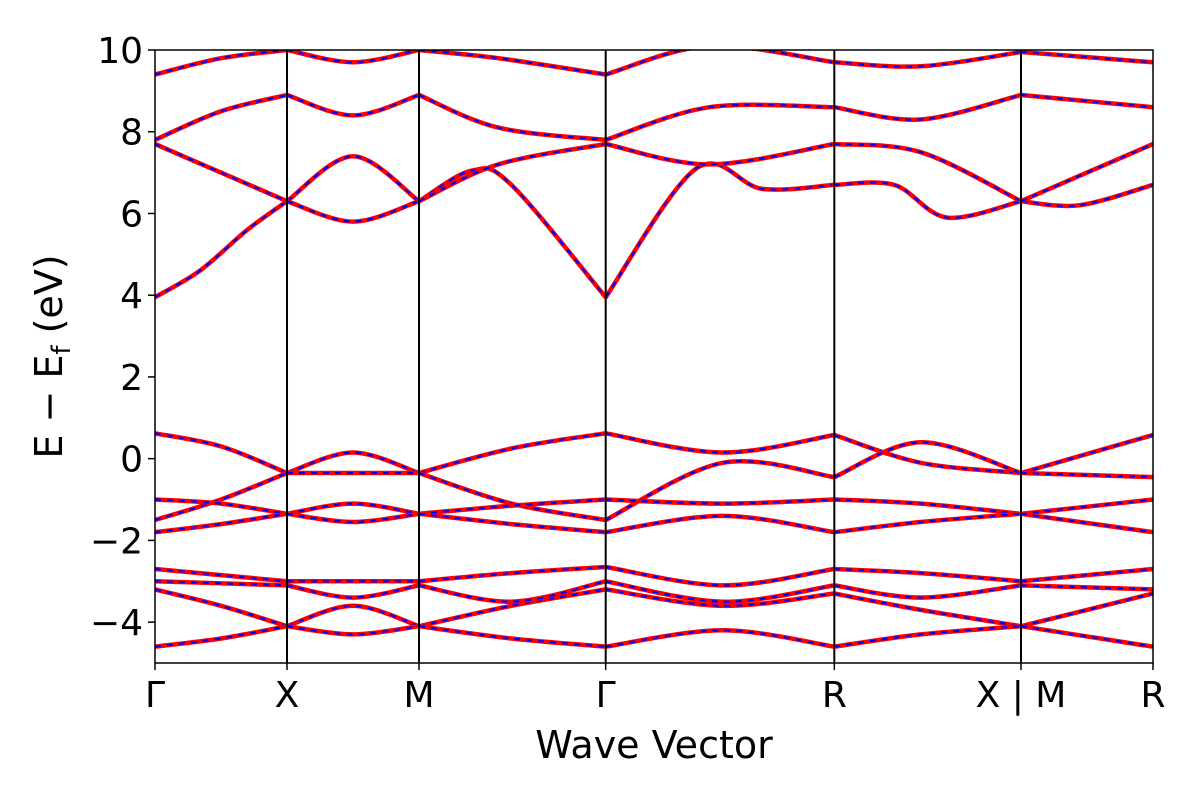 This screenshot has width=1200, height=800. Describe the element at coordinates (131, 460) in the screenshot. I see `y-tick-label-2: 0` at that location.